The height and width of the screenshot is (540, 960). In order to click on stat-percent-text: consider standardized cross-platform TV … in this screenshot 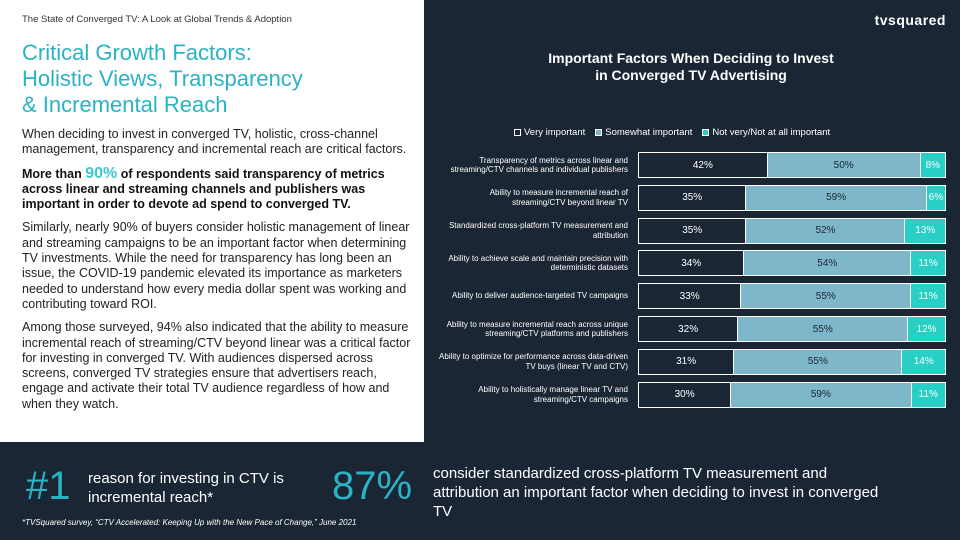, I will do `click(656, 492)`.